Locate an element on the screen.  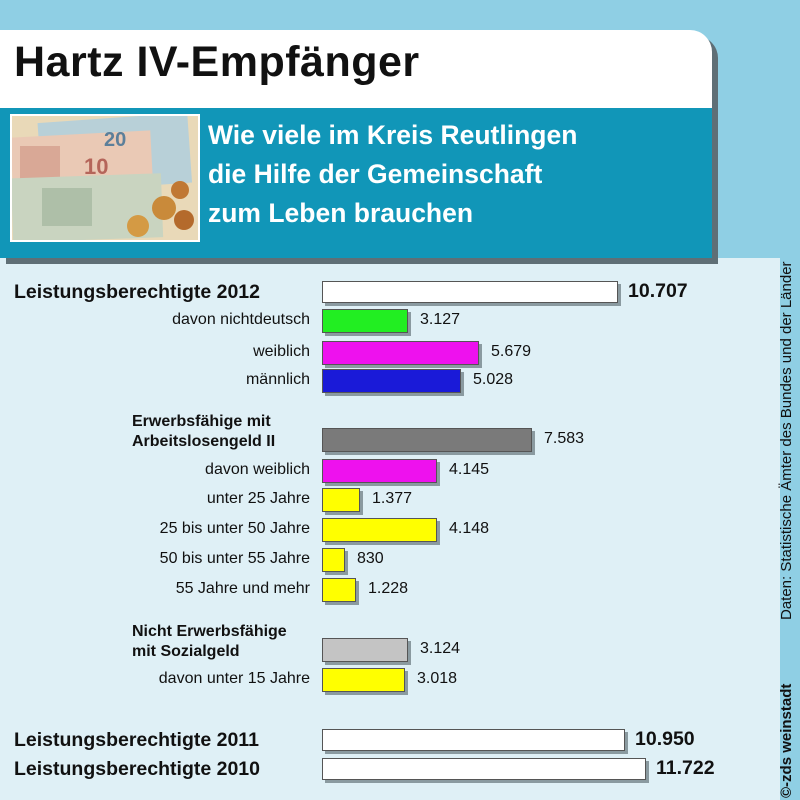
row-label-12: davon unter 15 Jahre is located at coordinates (234, 678).